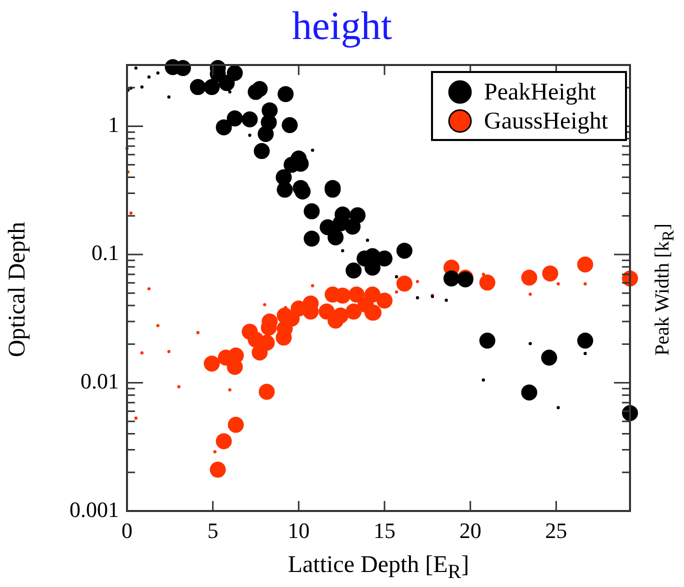 The width and height of the screenshot is (684, 587). I want to click on chart-title: height, so click(342, 25).